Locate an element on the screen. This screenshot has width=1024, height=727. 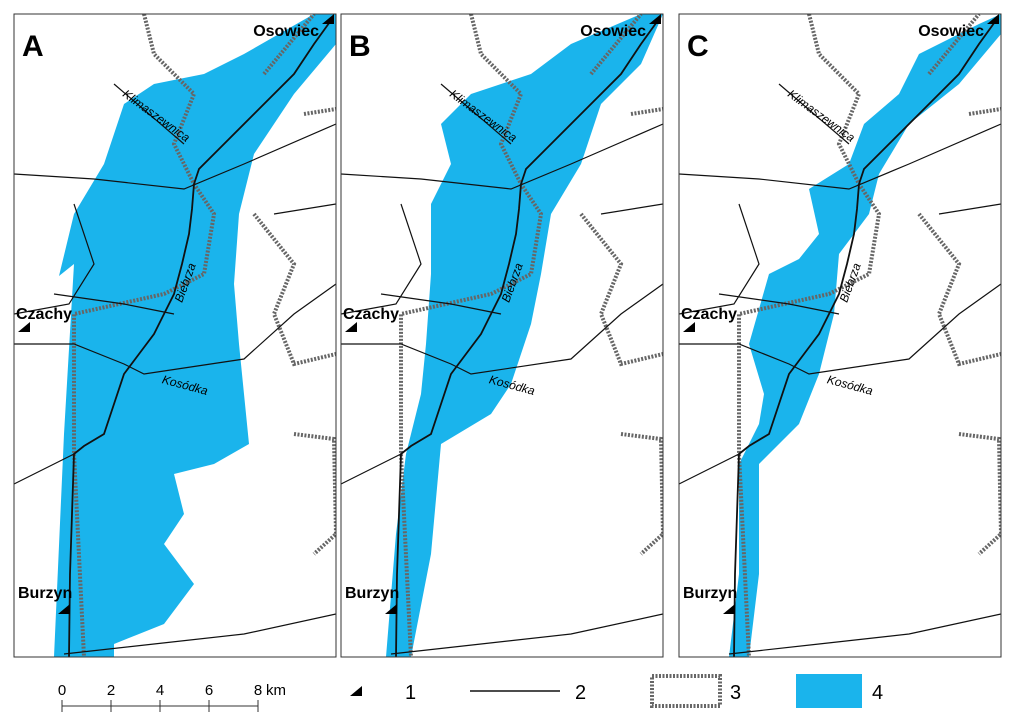
panel-label: C is located at coordinates (698, 46).